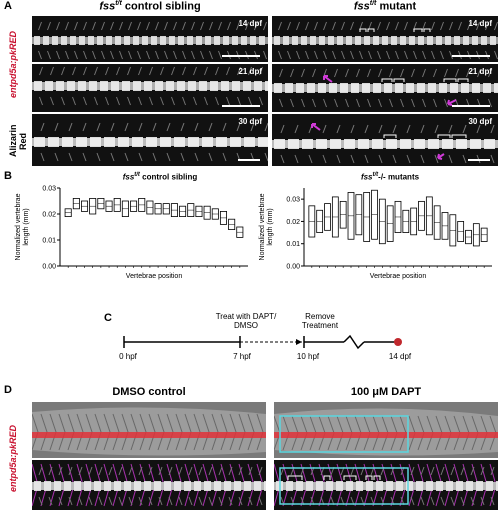 The width and height of the screenshot is (500, 512). Describe the element at coordinates (149, 485) in the screenshot. I see `image-d-dmso-fluorescence` at that location.